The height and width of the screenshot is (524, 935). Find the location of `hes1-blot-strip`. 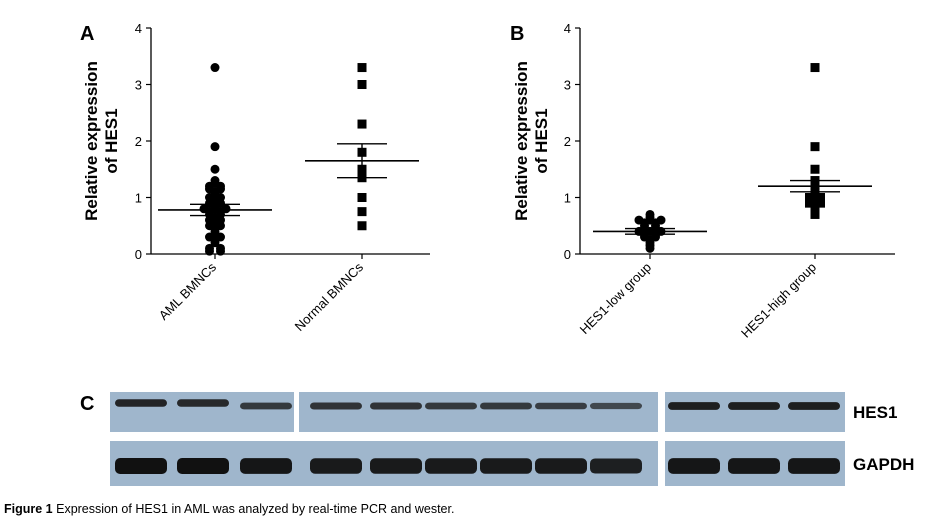

hes1-blot-strip is located at coordinates (477, 412).